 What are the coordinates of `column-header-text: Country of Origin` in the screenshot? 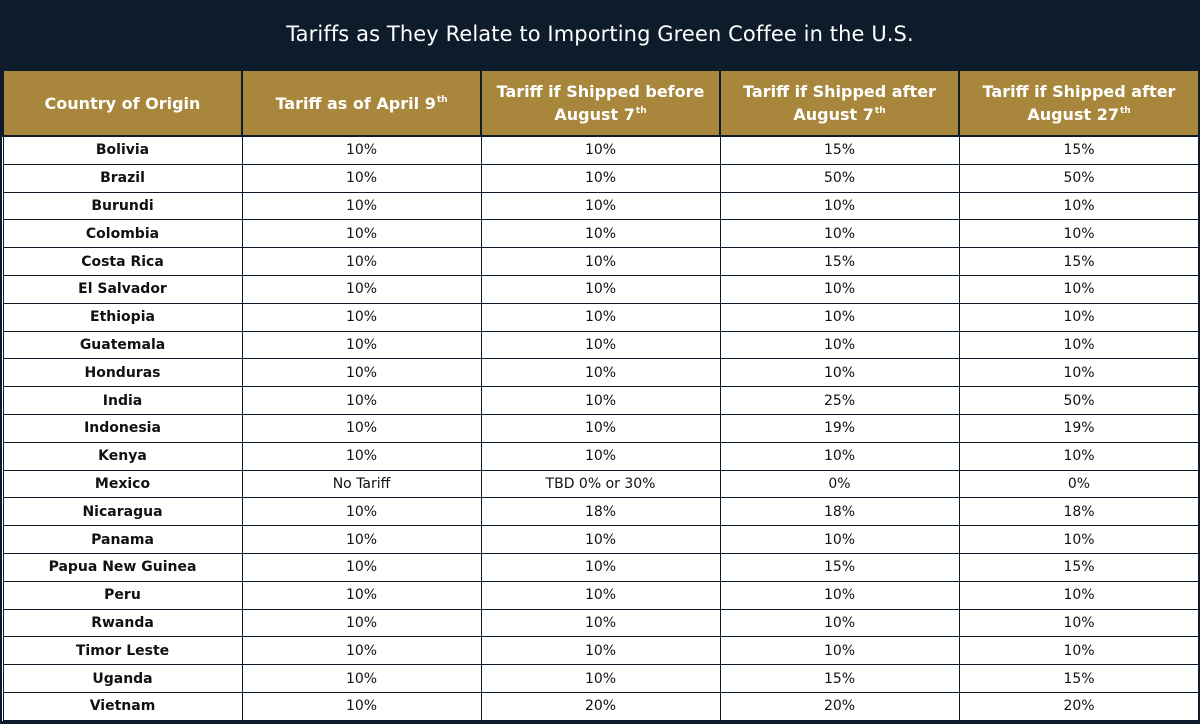 It's located at (122, 103).